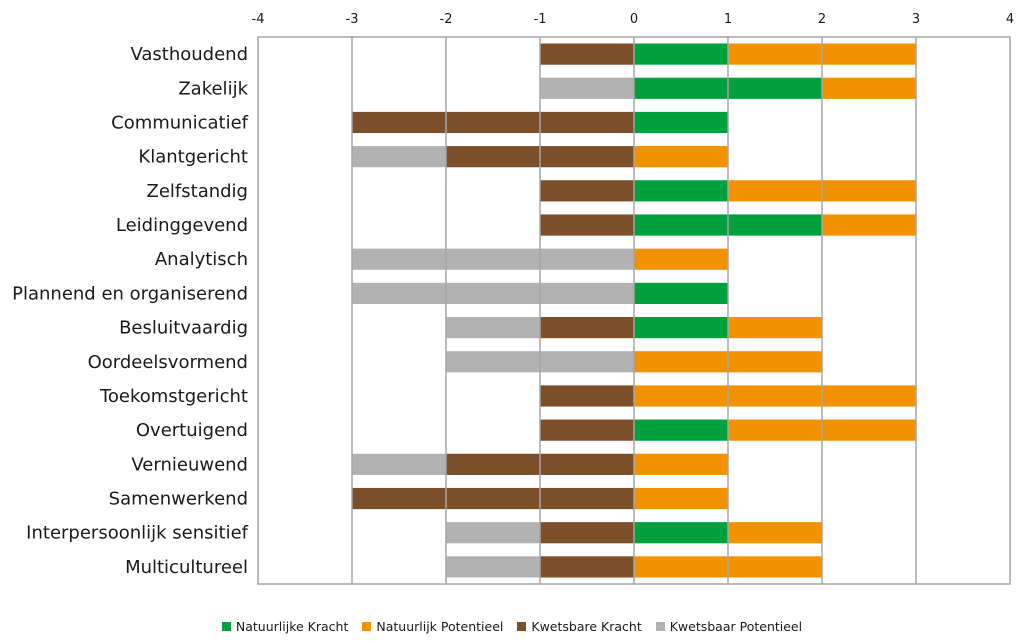 This screenshot has height=643, width=1024. What do you see at coordinates (182, 225) in the screenshot?
I see `category-label: Leidinggevend` at bounding box center [182, 225].